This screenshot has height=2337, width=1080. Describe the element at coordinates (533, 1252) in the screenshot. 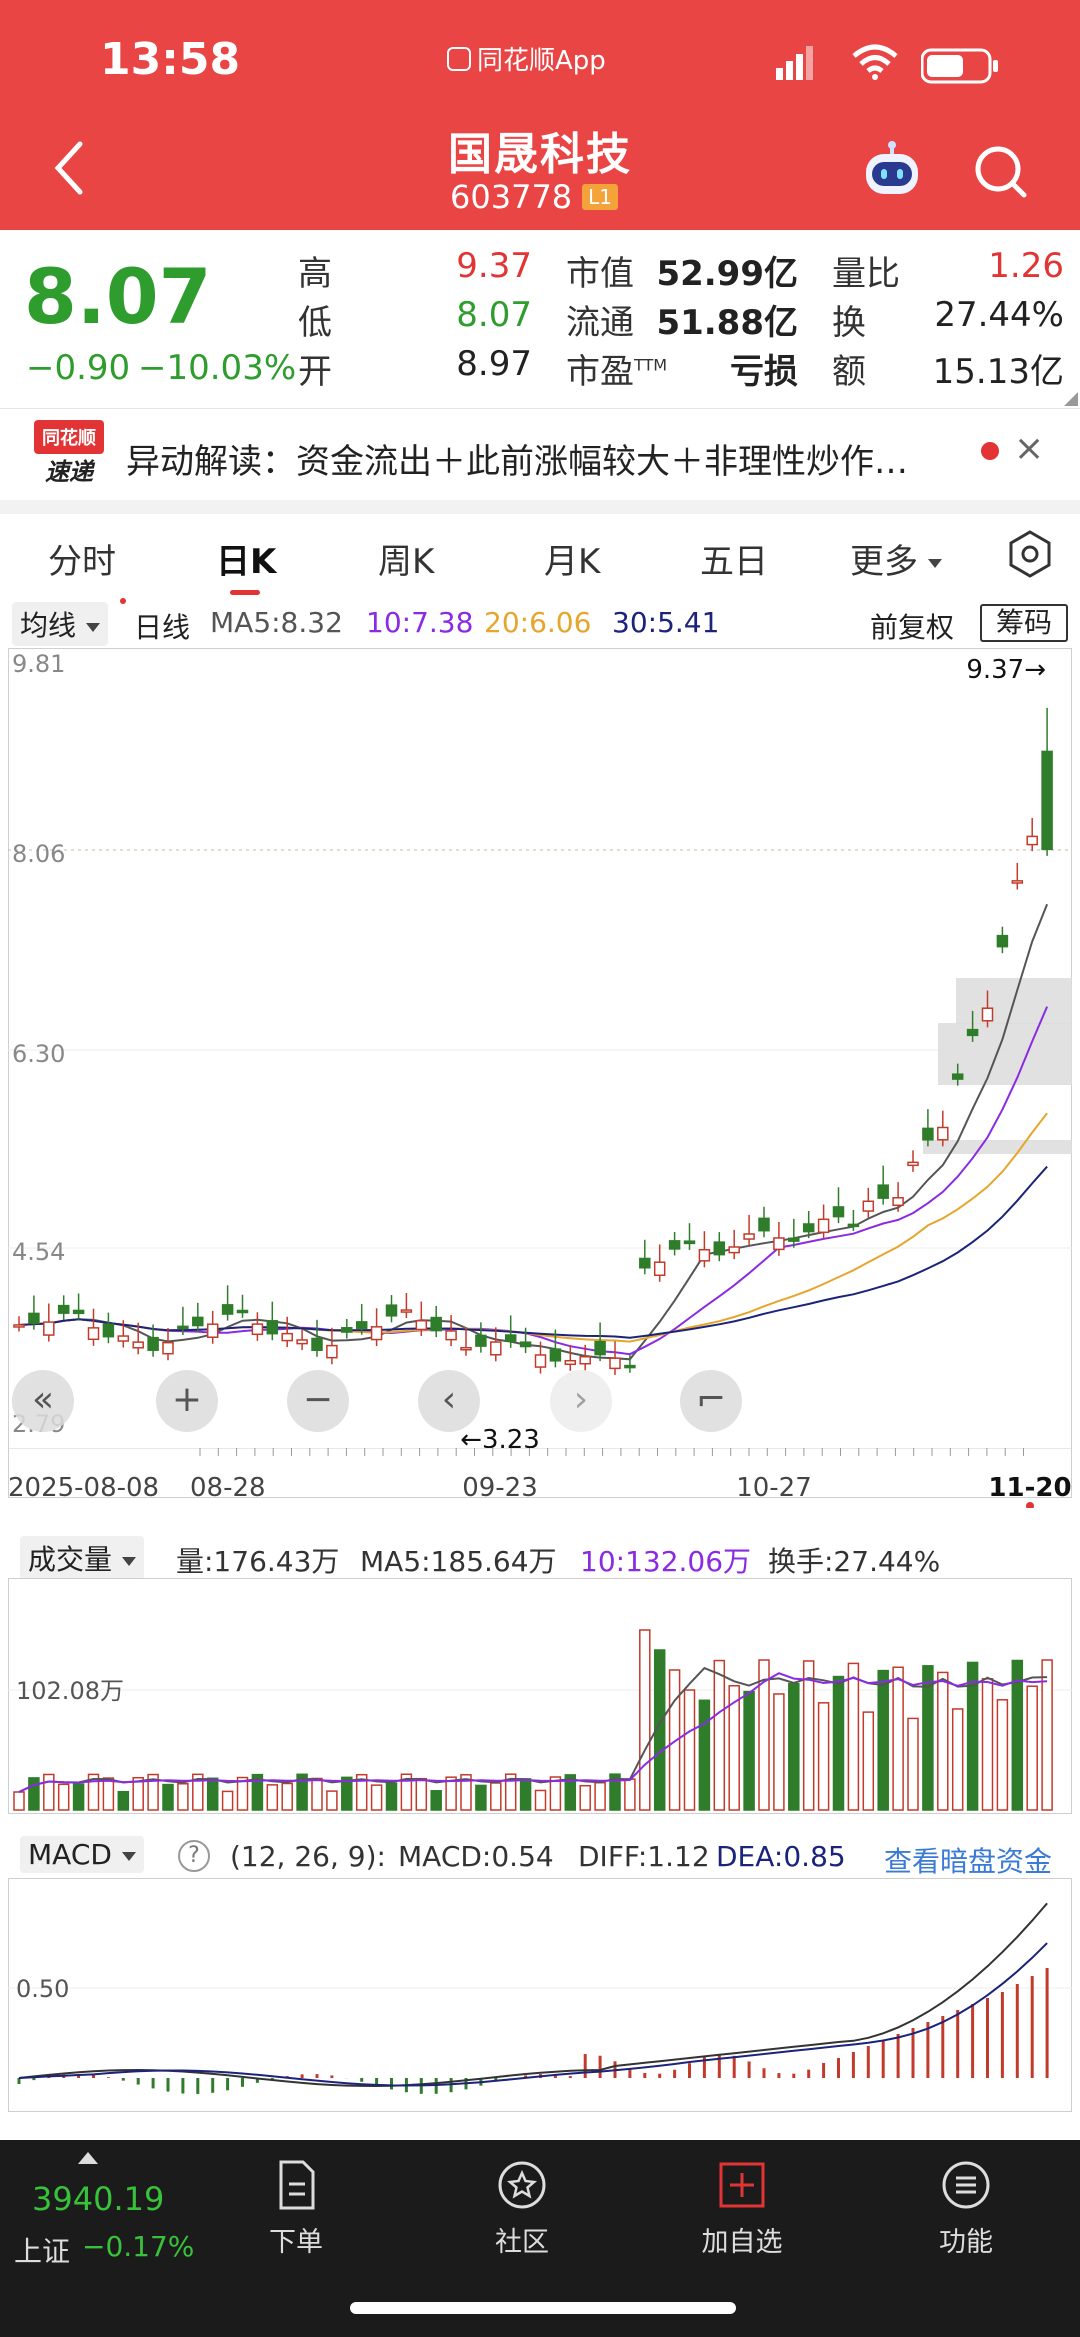

I see `ma-line` at that location.